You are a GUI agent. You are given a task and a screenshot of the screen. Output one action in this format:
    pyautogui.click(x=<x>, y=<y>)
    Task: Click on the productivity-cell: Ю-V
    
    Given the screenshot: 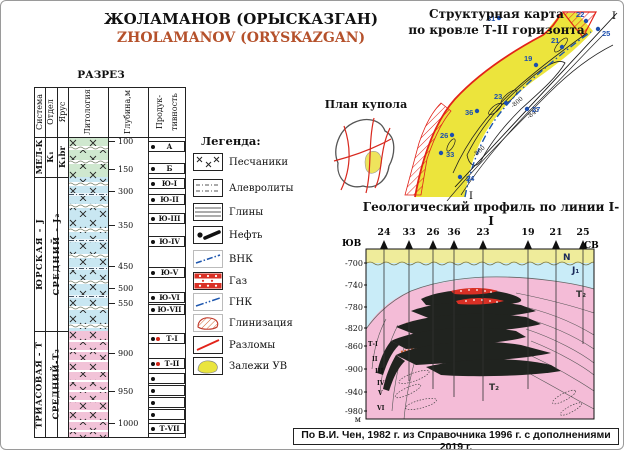 What is the action you would take?
    pyautogui.click(x=166, y=272)
    